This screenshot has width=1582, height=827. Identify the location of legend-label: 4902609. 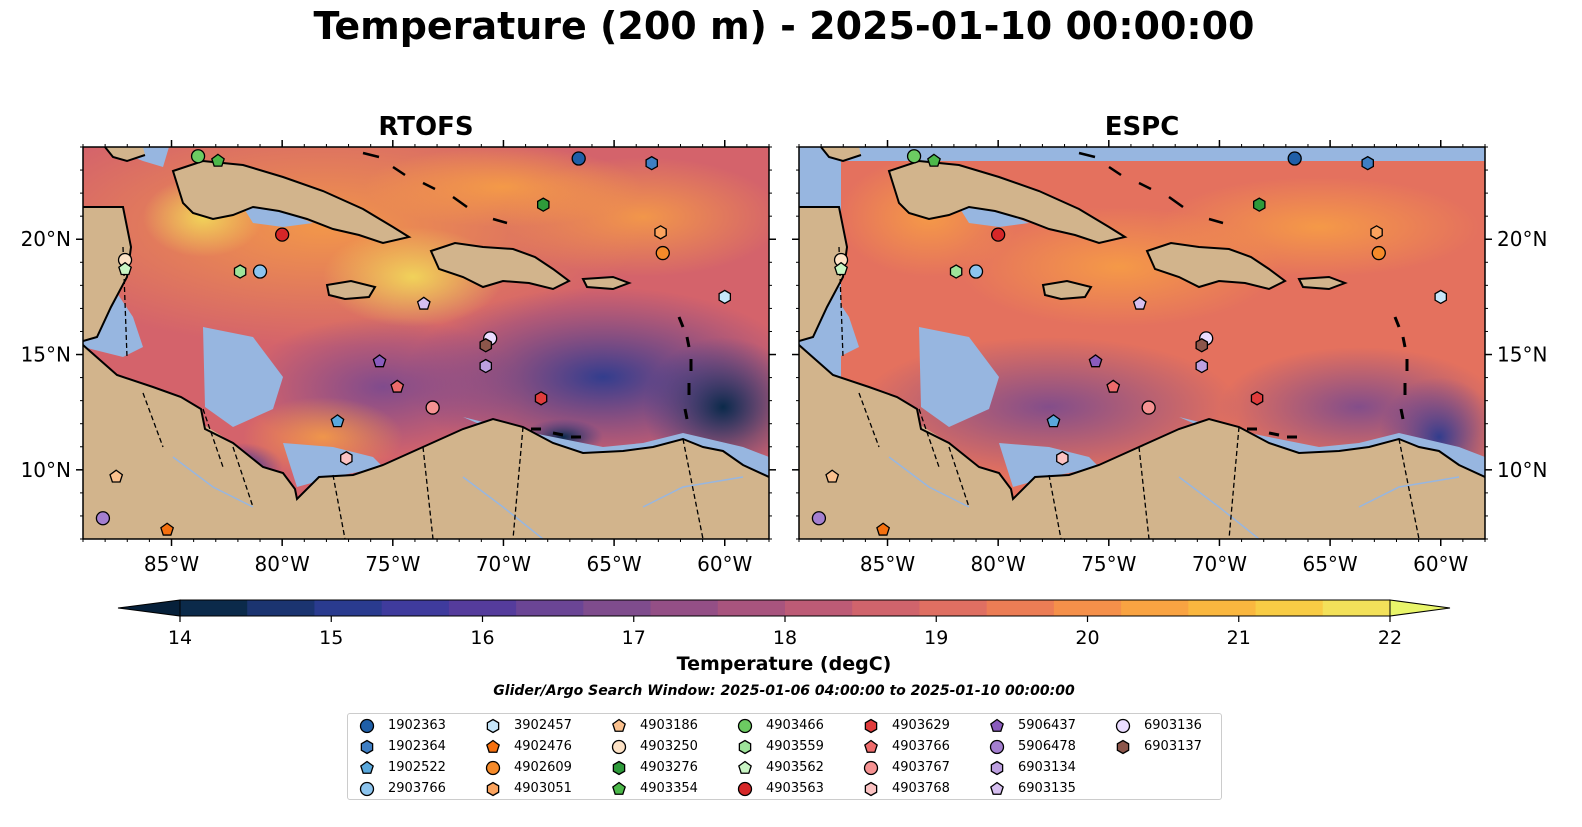
(543, 767).